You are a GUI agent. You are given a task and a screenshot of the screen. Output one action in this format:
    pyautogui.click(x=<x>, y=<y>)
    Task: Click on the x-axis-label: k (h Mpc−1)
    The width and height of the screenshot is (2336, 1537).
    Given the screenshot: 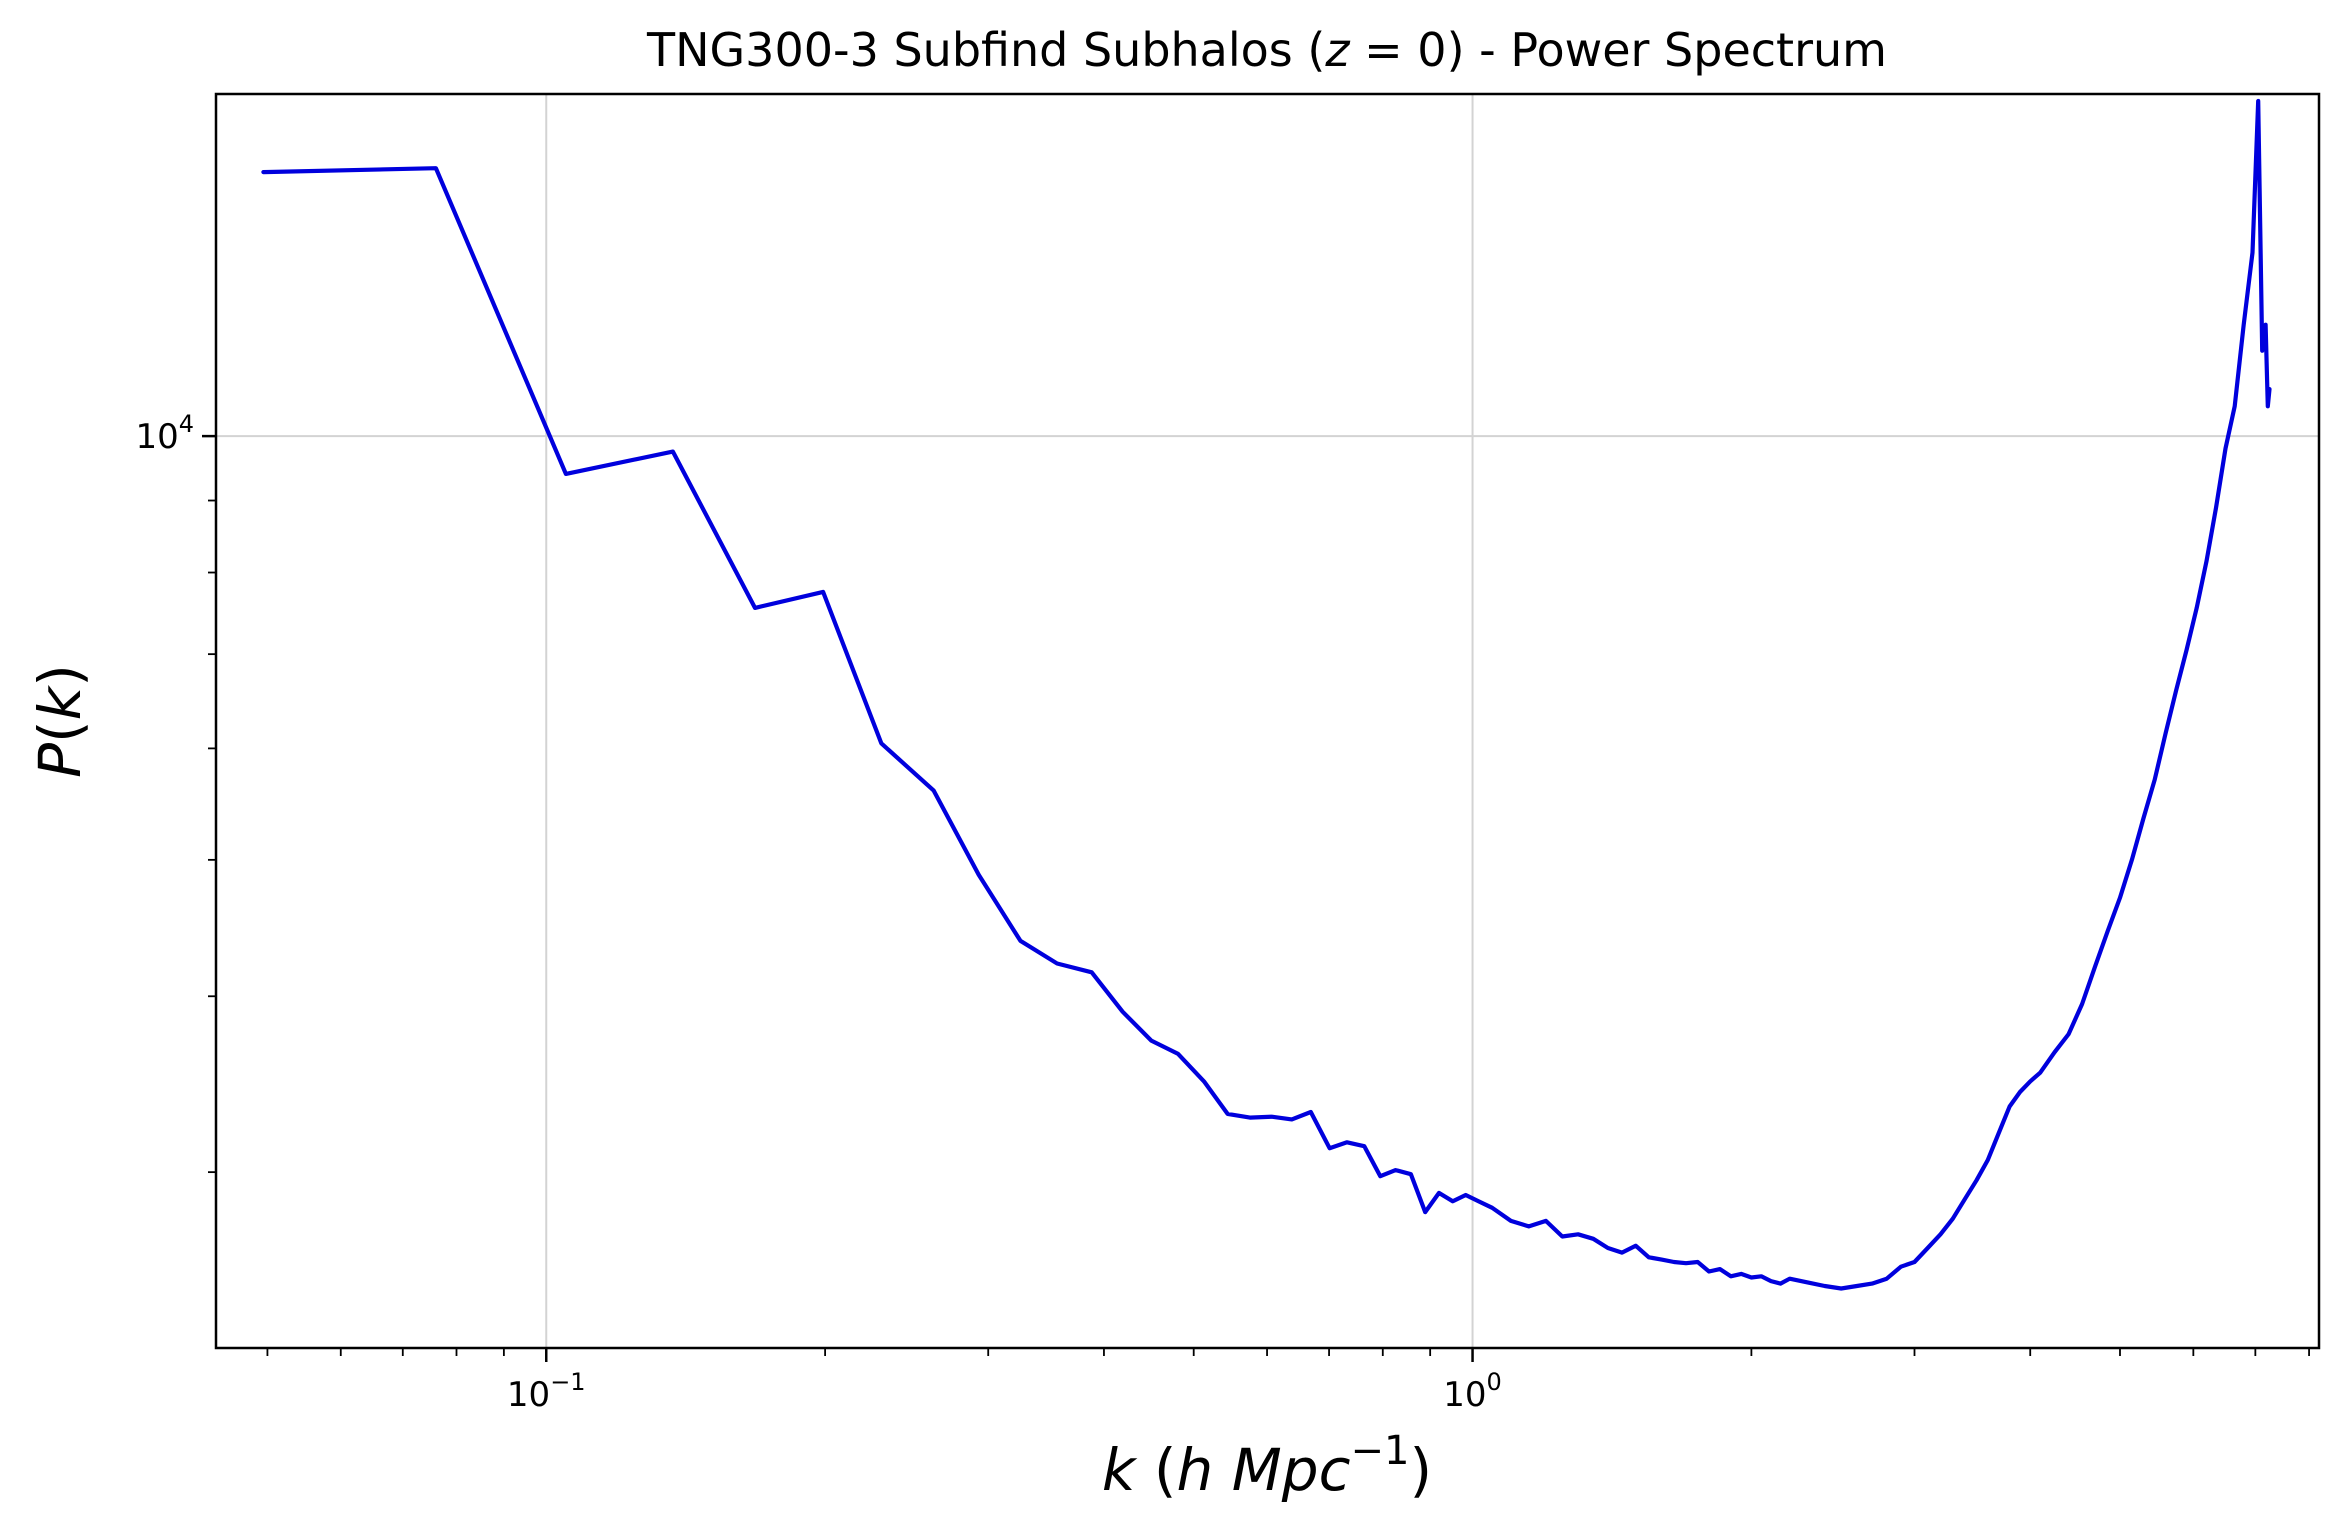 What is the action you would take?
    pyautogui.click(x=1267, y=1466)
    